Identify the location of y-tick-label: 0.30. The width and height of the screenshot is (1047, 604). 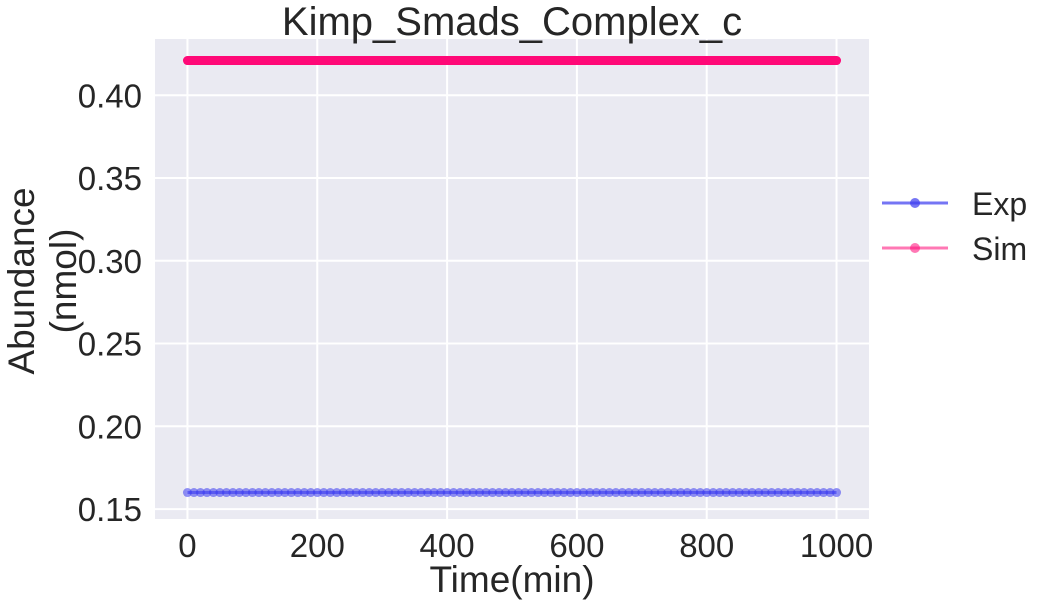
(110, 261).